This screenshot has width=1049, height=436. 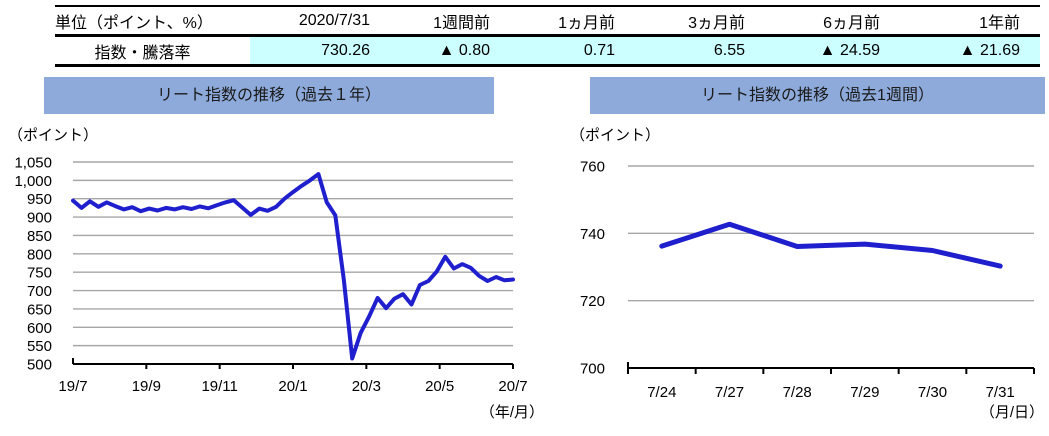 I want to click on value-6month-change: ▲ 24.59, so click(x=832, y=50).